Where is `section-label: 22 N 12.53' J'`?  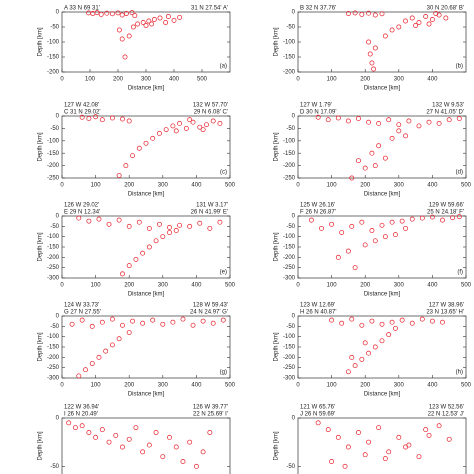 section-label: 22 N 12.53' J' is located at coordinates (446, 415).